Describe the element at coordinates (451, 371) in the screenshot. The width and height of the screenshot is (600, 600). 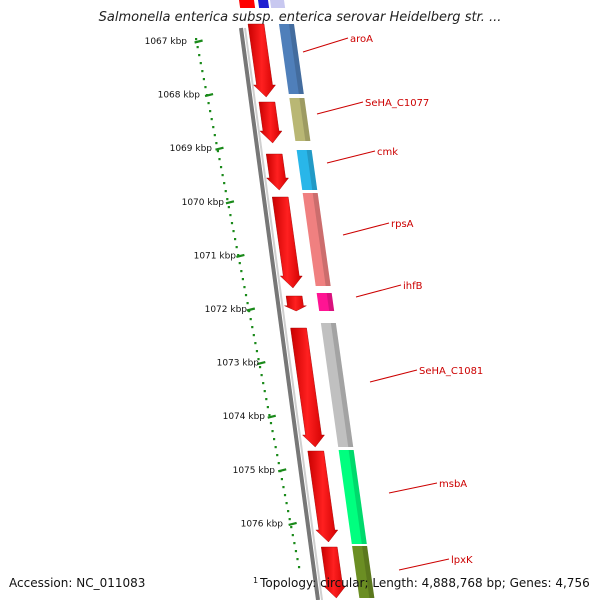
I see `gene-label: SeHA_C1081` at that location.